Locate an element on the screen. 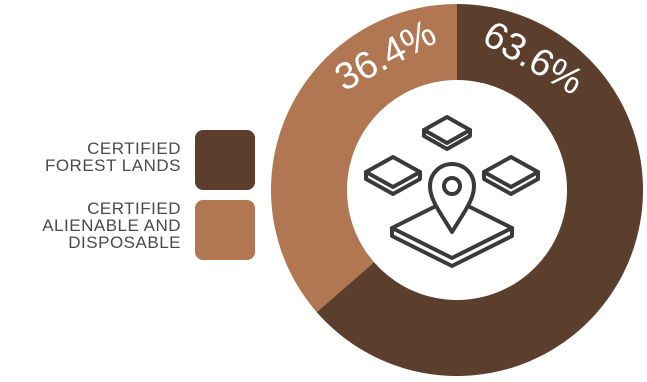 Image resolution: width=647 pixels, height=382 pixels. map-pin-blocks-icon is located at coordinates (452, 191).